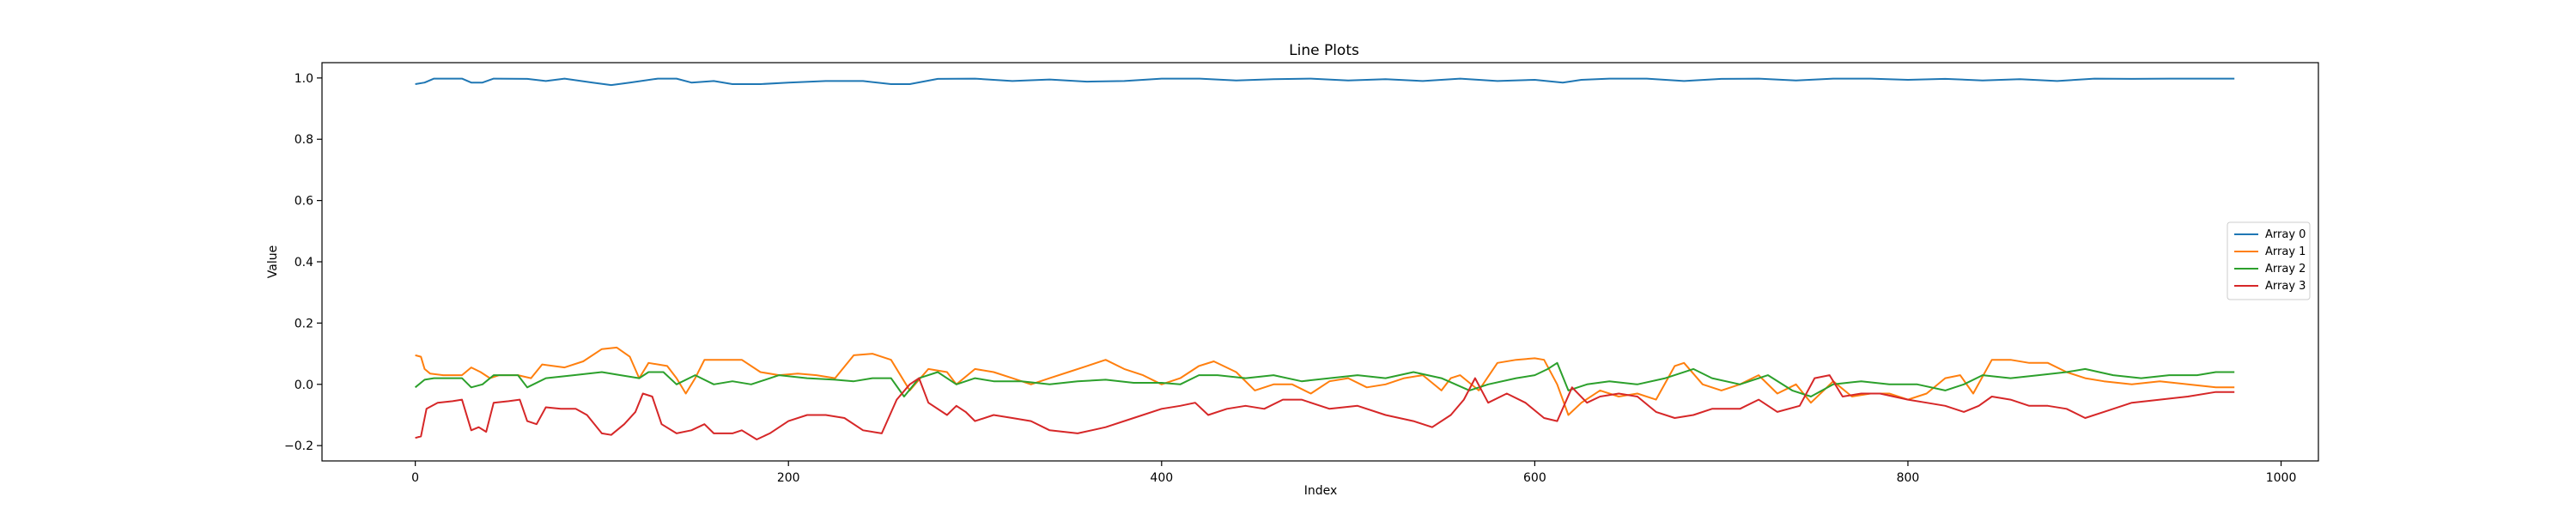  What do you see at coordinates (2281, 478) in the screenshot?
I see `x-tick-label: 1000` at bounding box center [2281, 478].